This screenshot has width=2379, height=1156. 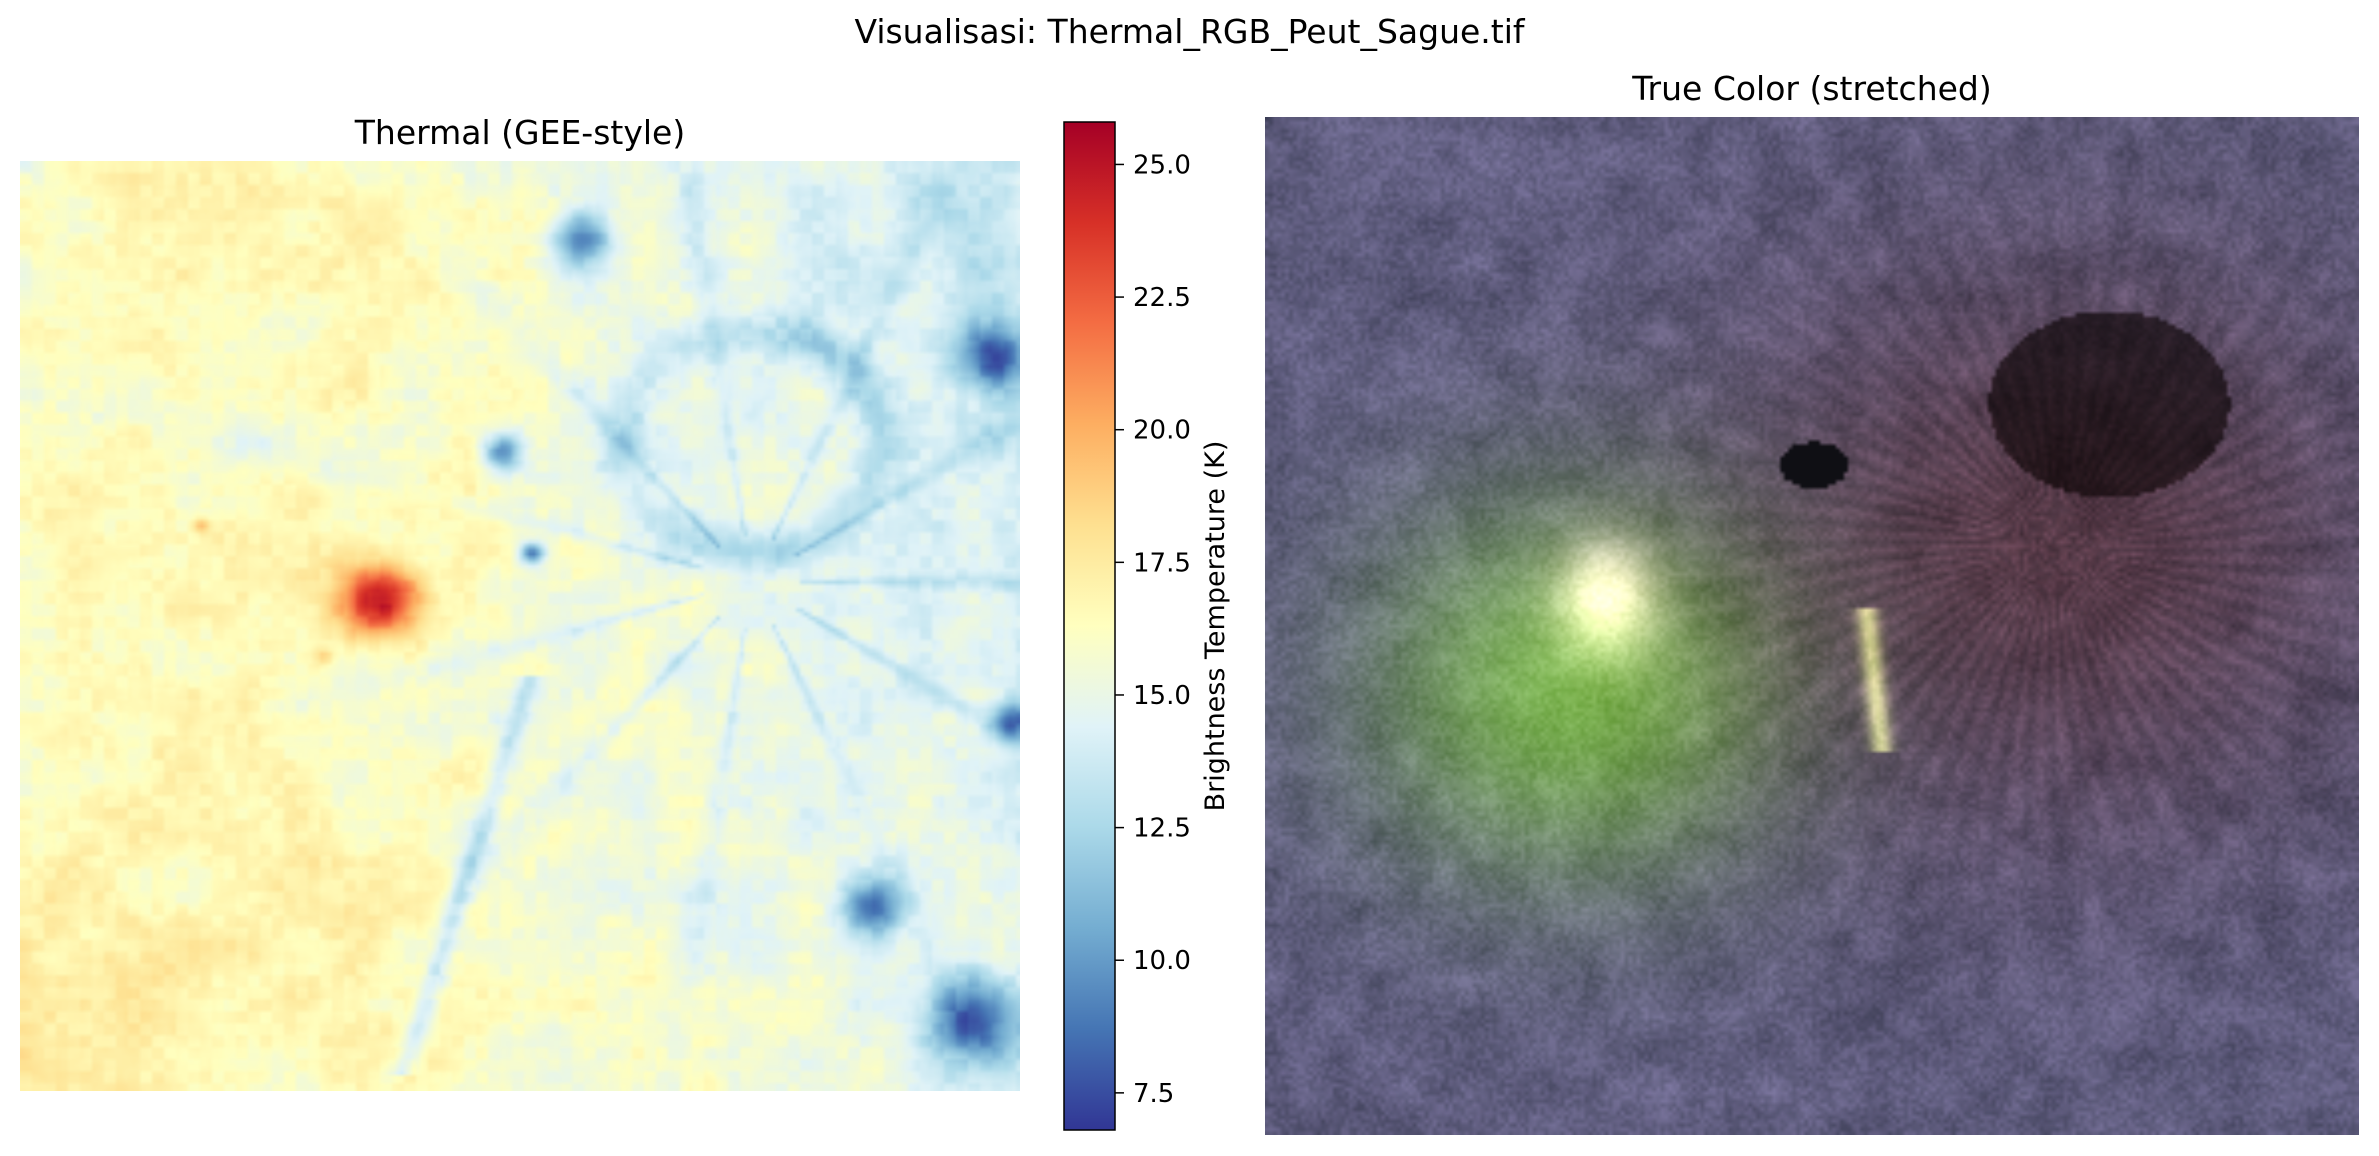 I want to click on colorbar-label: Brightness Temperature (K), so click(x=1215, y=626).